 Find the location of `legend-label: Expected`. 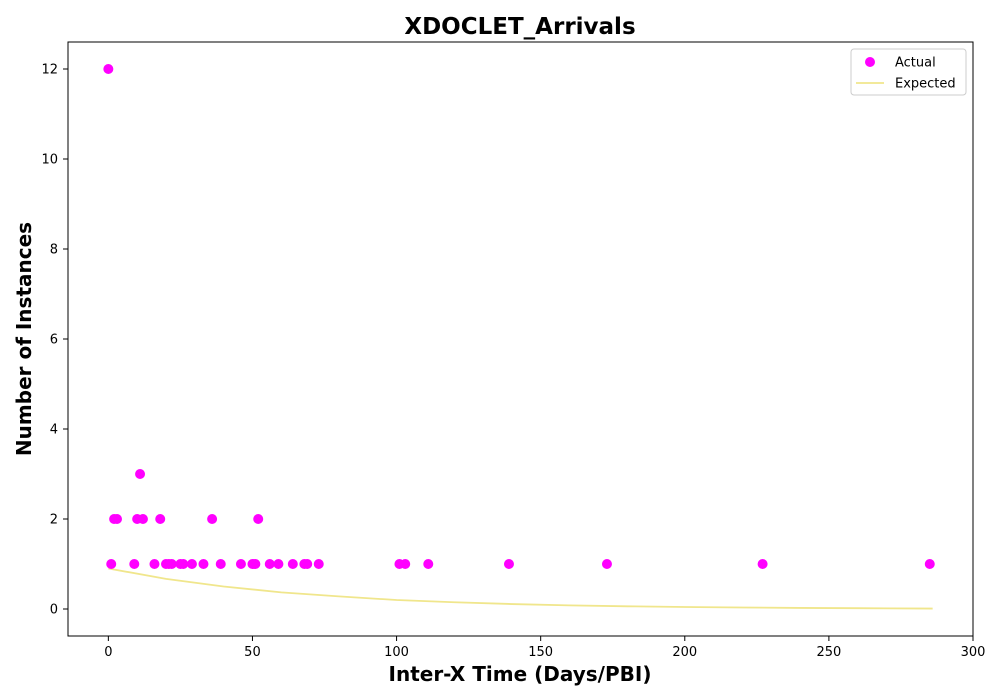

legend-label: Expected is located at coordinates (925, 84).